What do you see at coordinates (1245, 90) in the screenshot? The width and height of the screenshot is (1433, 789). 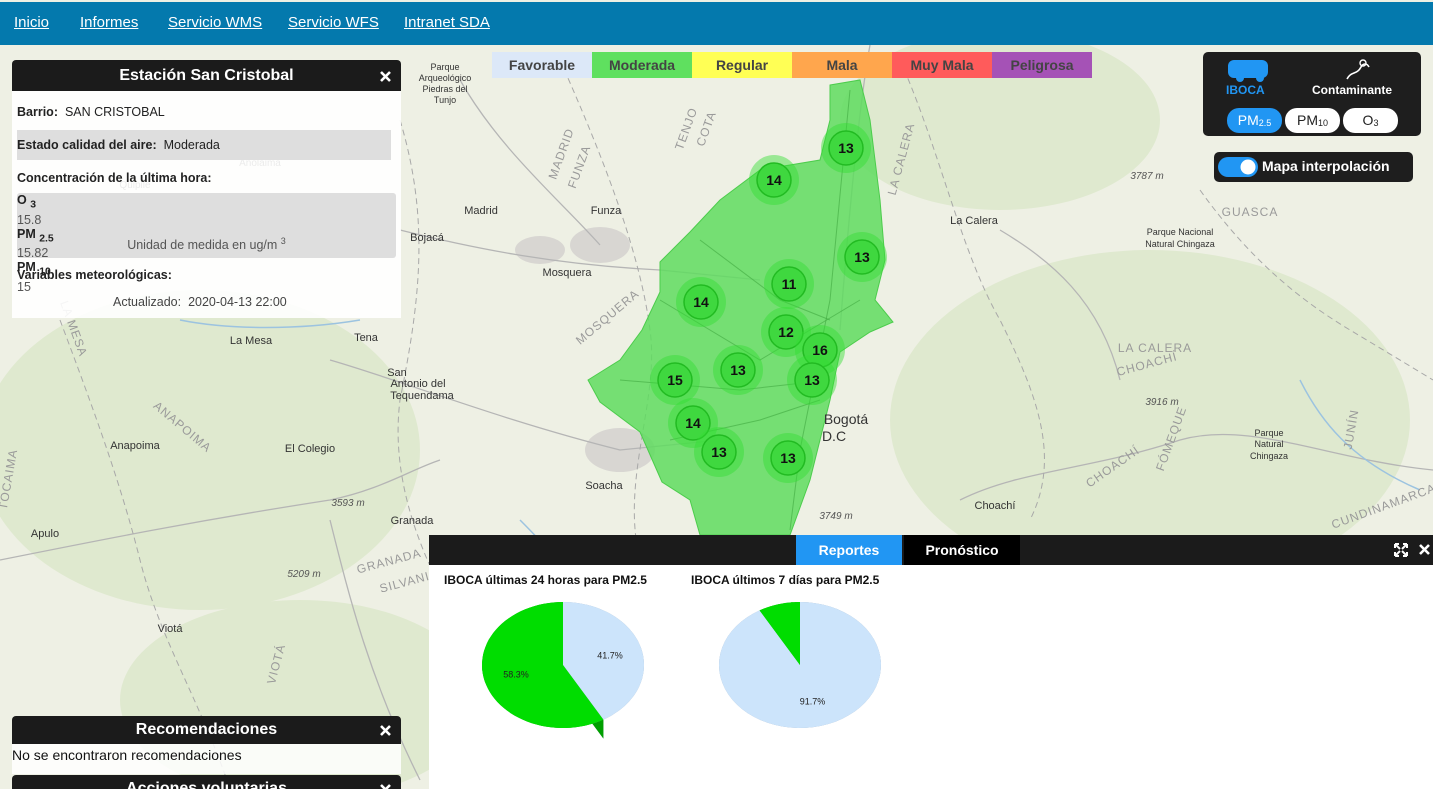 I see `iboca-label: IBOCA` at bounding box center [1245, 90].